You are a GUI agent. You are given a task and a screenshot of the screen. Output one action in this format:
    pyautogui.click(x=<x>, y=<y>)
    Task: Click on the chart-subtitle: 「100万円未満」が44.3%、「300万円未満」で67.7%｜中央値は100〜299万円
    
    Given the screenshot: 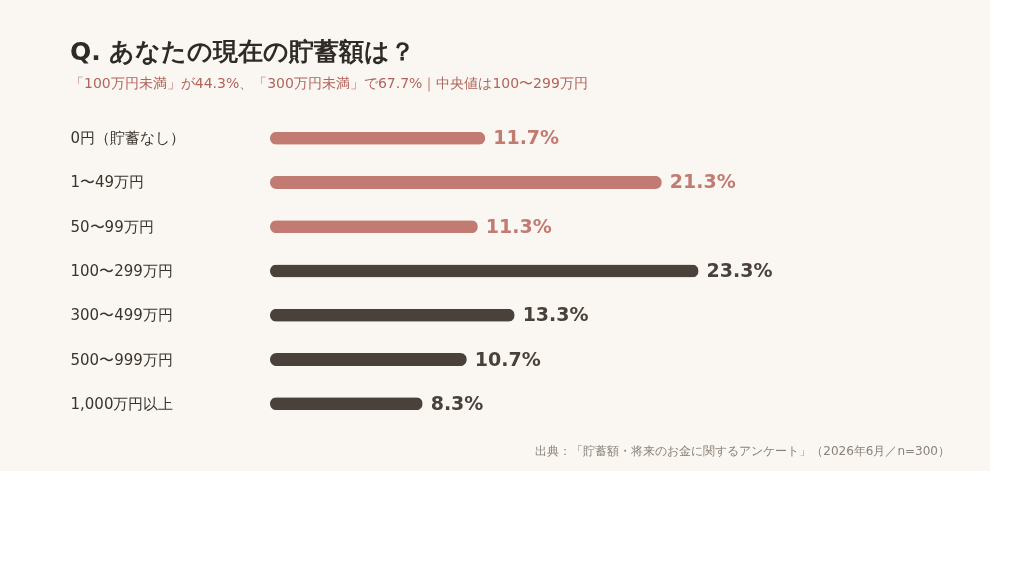 What is the action you would take?
    pyautogui.click(x=329, y=83)
    